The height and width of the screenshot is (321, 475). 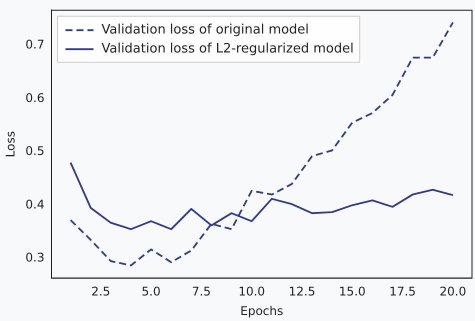 What do you see at coordinates (205, 30) in the screenshot?
I see `legend-label: Validation loss of original model` at bounding box center [205, 30].